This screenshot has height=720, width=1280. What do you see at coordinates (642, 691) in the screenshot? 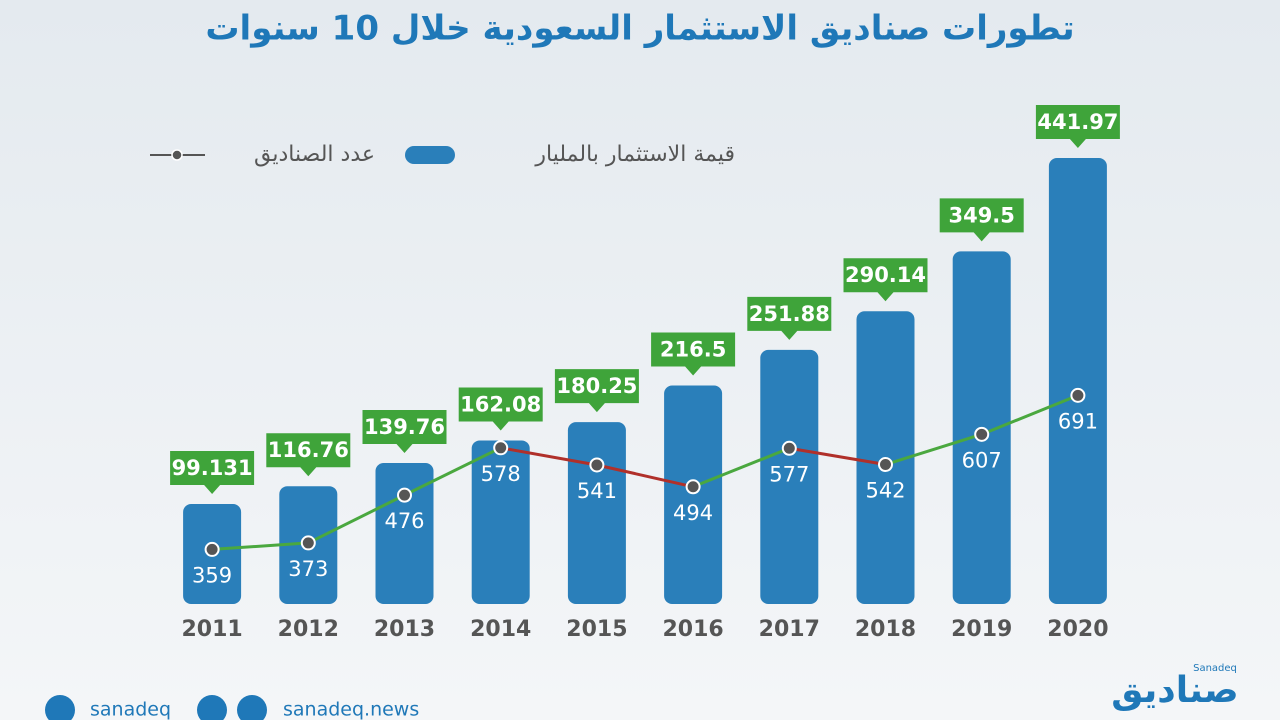
I see `footer: sanadeq sanadeq.news صناديق Sanadeq` at bounding box center [642, 691].